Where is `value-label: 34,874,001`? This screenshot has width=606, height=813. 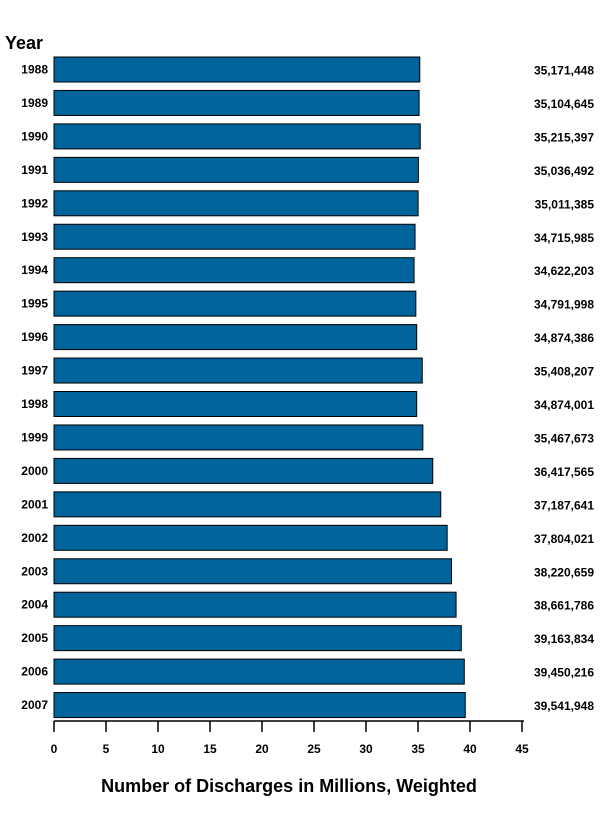
value-label: 34,874,001 is located at coordinates (564, 405).